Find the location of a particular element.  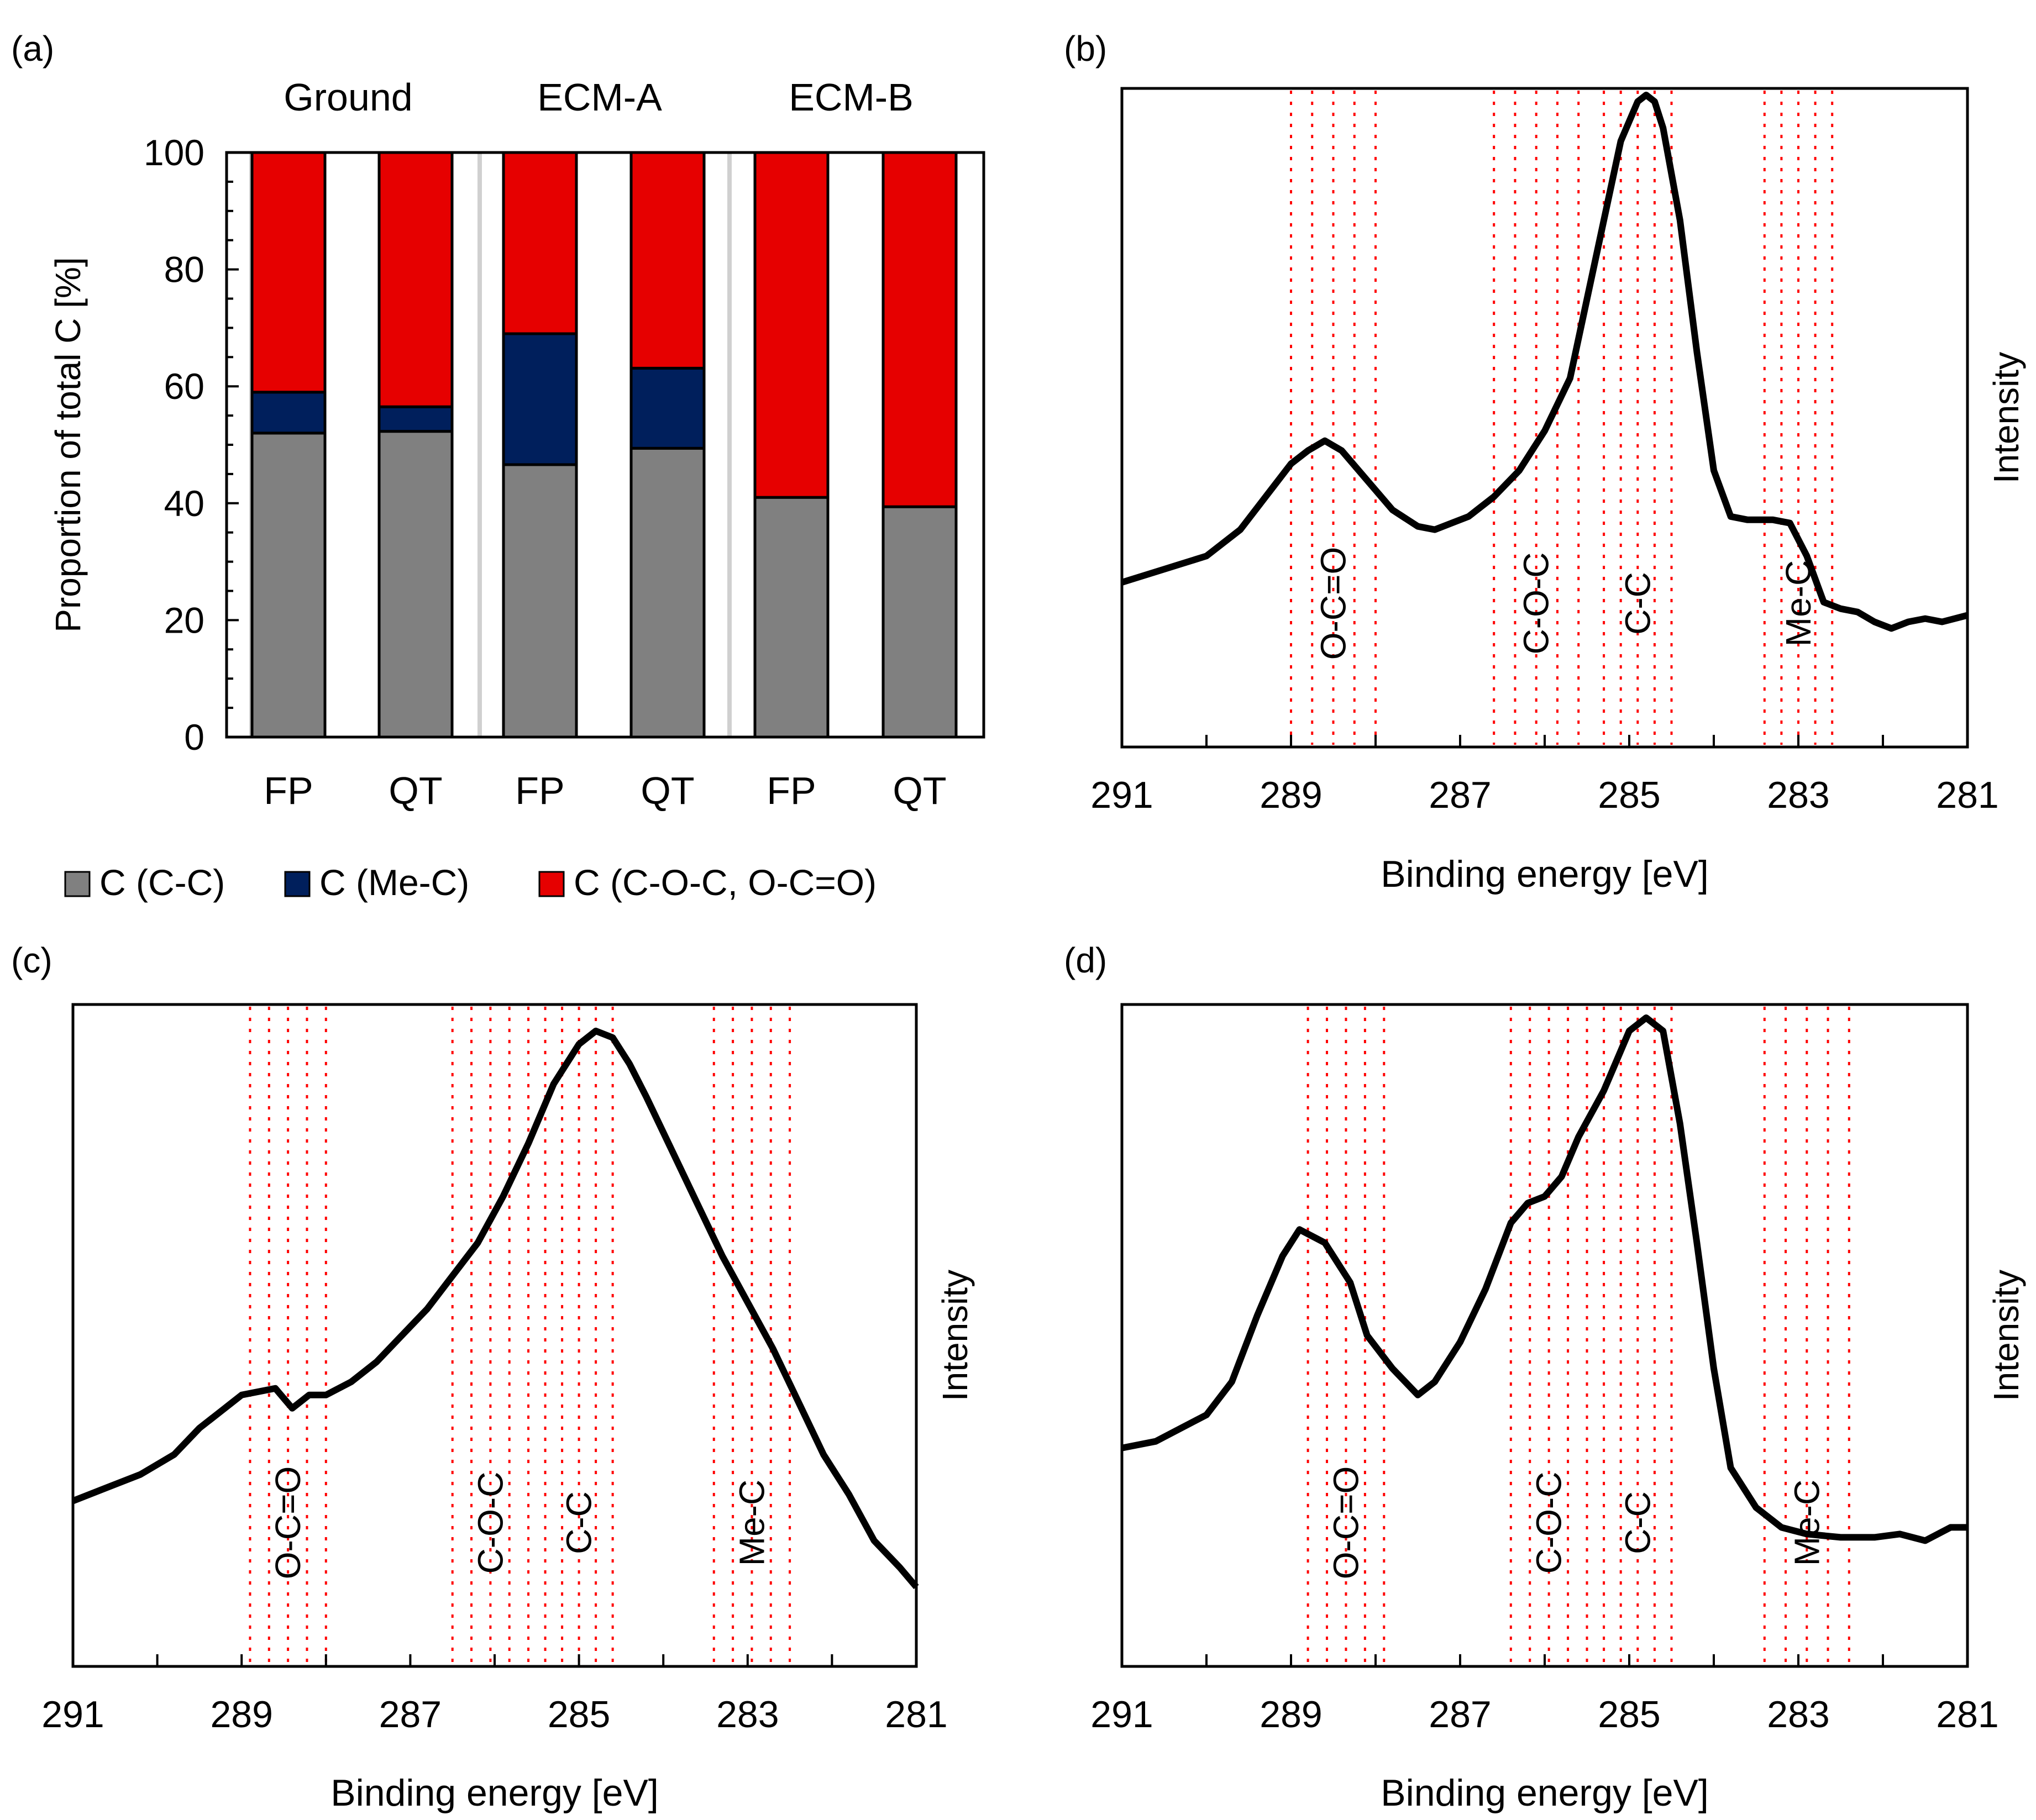

group-label-ecm-a: ECM-A is located at coordinates (599, 97).